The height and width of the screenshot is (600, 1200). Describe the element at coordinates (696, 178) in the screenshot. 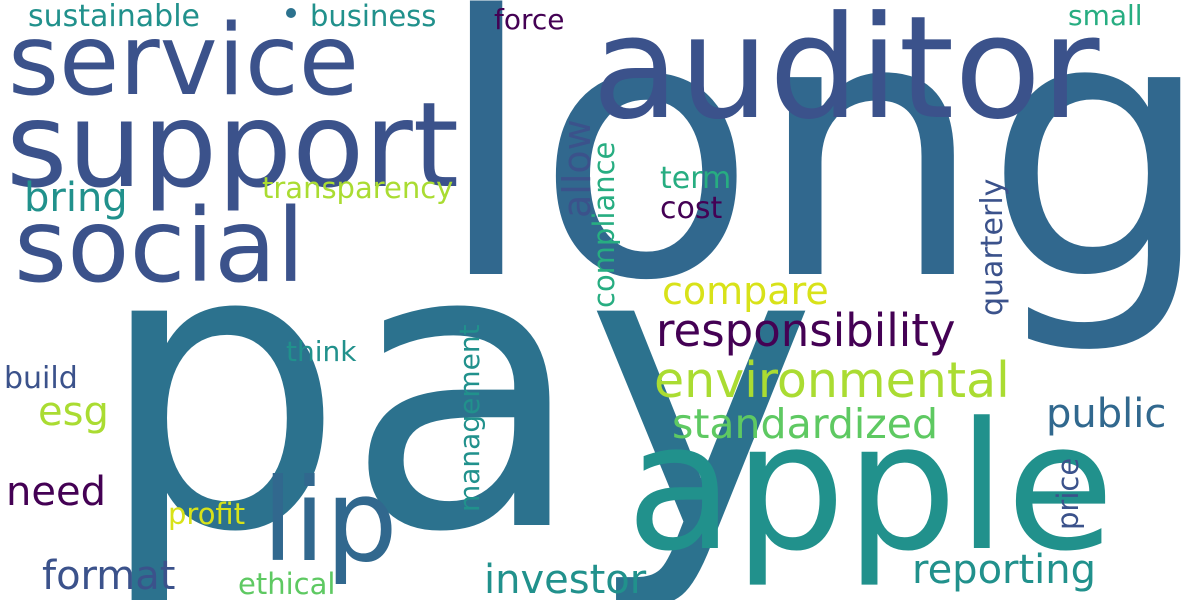

I see `word-term: term` at that location.